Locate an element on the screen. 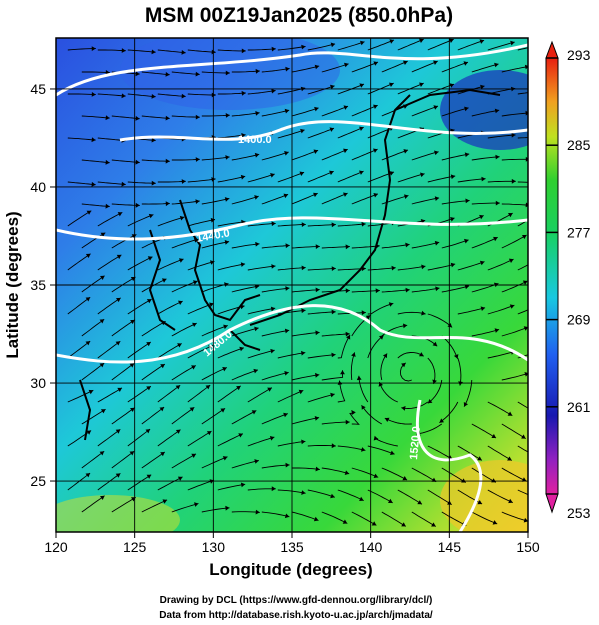 This screenshot has width=599, height=625. colorbar-body is located at coordinates (552, 276).